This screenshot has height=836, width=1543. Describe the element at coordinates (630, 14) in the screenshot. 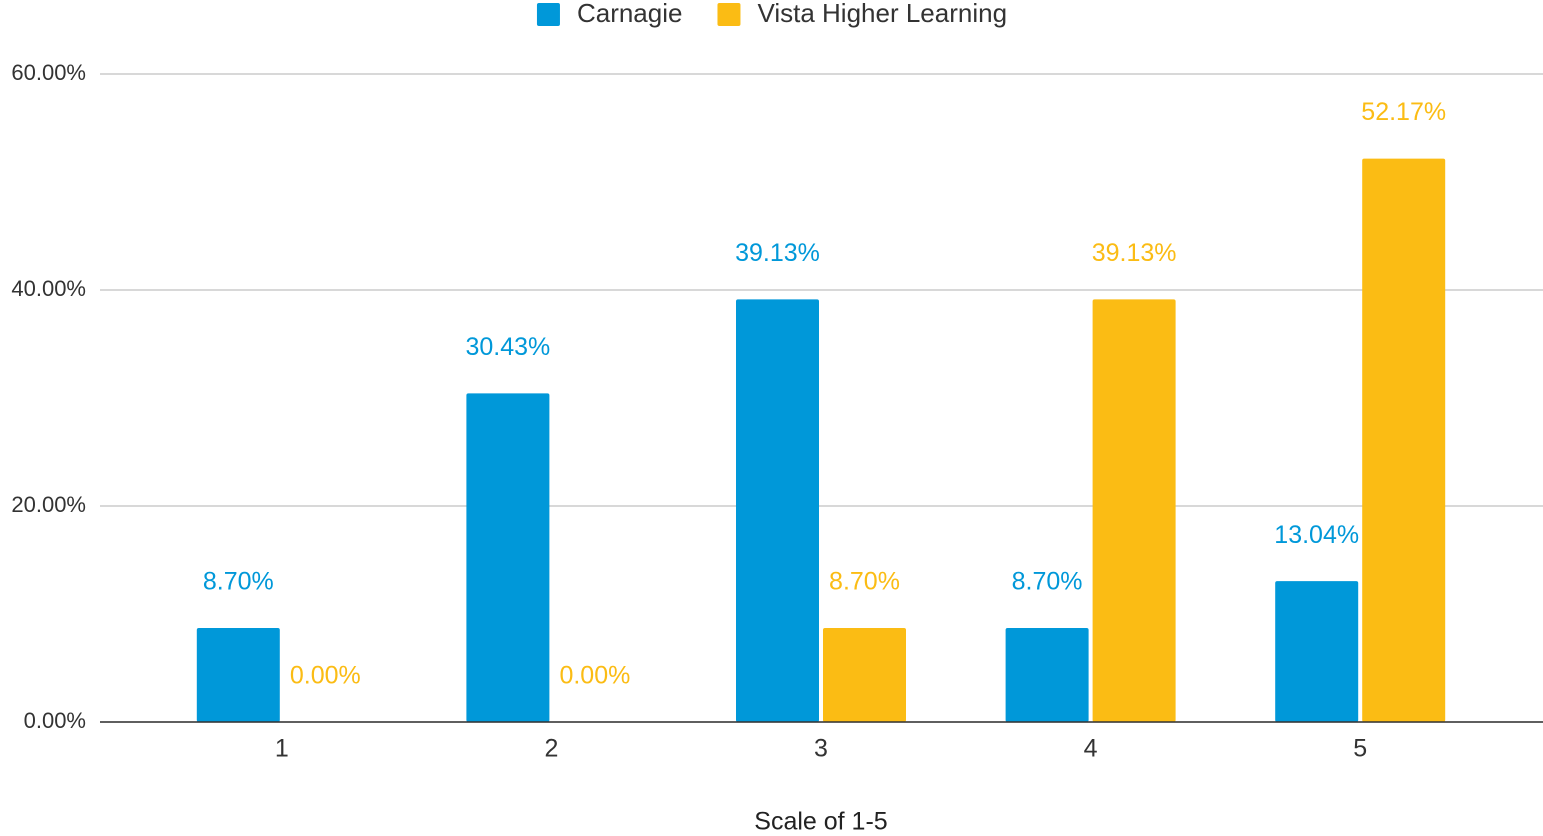

I see `legend-label: Carnagie` at that location.